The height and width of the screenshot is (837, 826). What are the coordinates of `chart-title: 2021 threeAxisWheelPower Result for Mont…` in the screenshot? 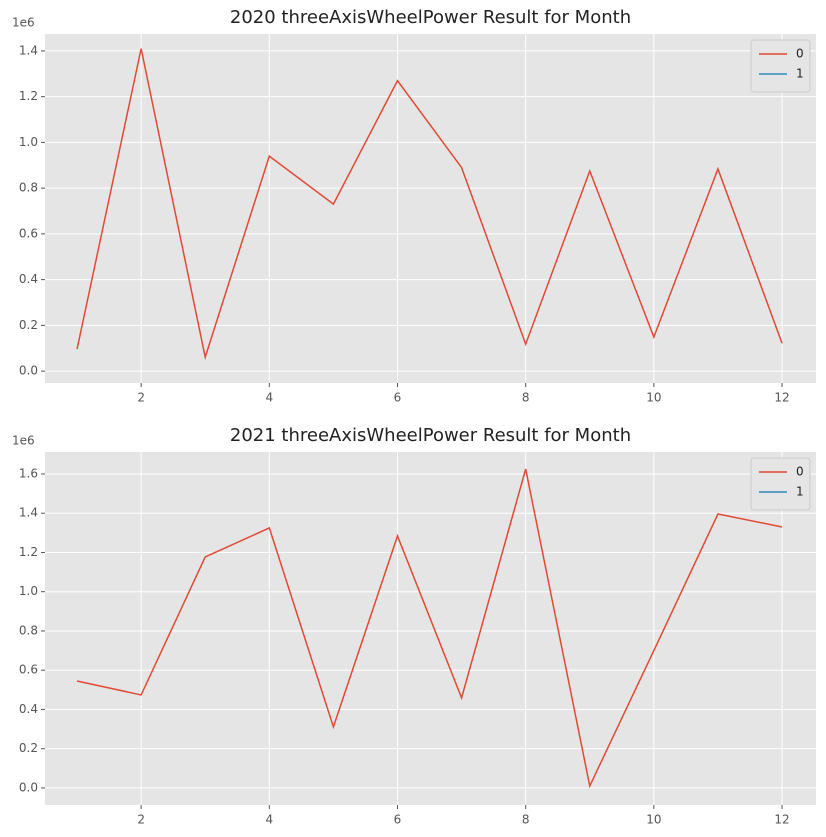 It's located at (430, 435).